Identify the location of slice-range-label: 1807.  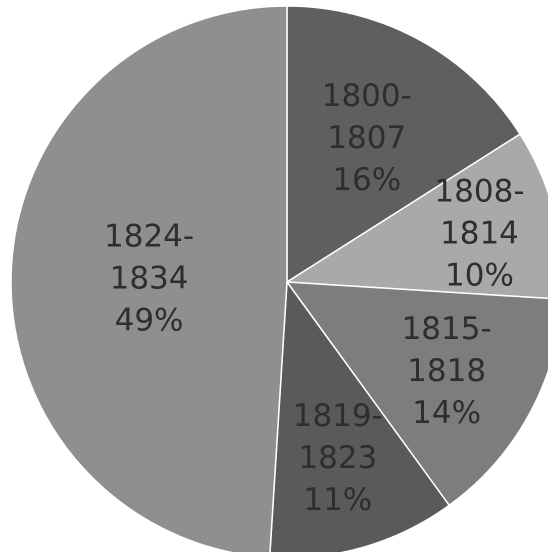
(366, 138).